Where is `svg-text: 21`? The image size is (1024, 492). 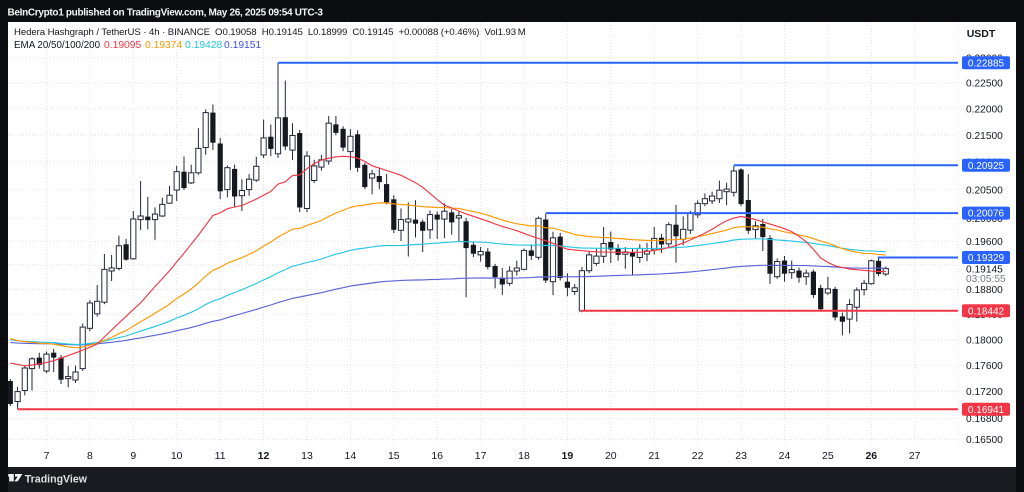
svg-text: 21 is located at coordinates (654, 456).